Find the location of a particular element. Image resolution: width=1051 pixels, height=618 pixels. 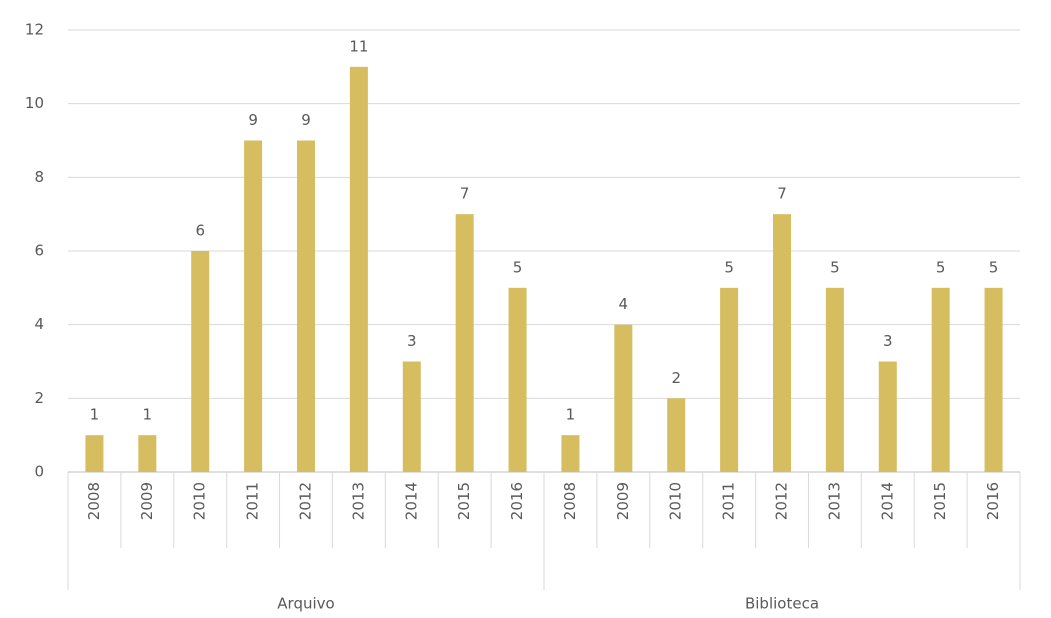

y-tick-label: 8 is located at coordinates (39, 177).